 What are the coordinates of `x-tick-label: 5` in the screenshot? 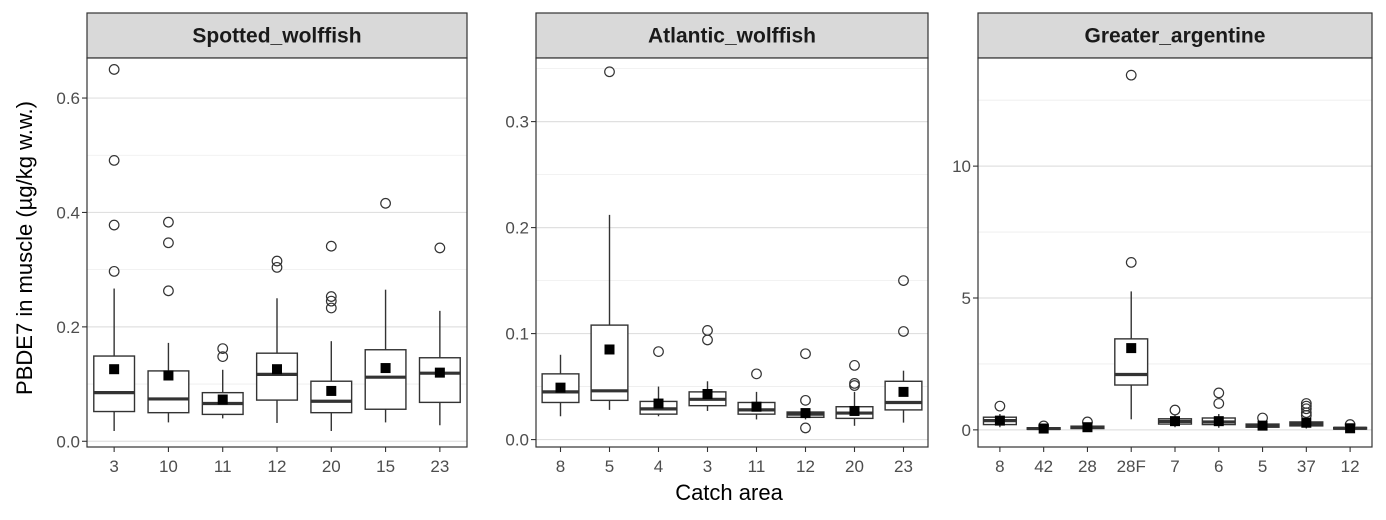 It's located at (1262, 466).